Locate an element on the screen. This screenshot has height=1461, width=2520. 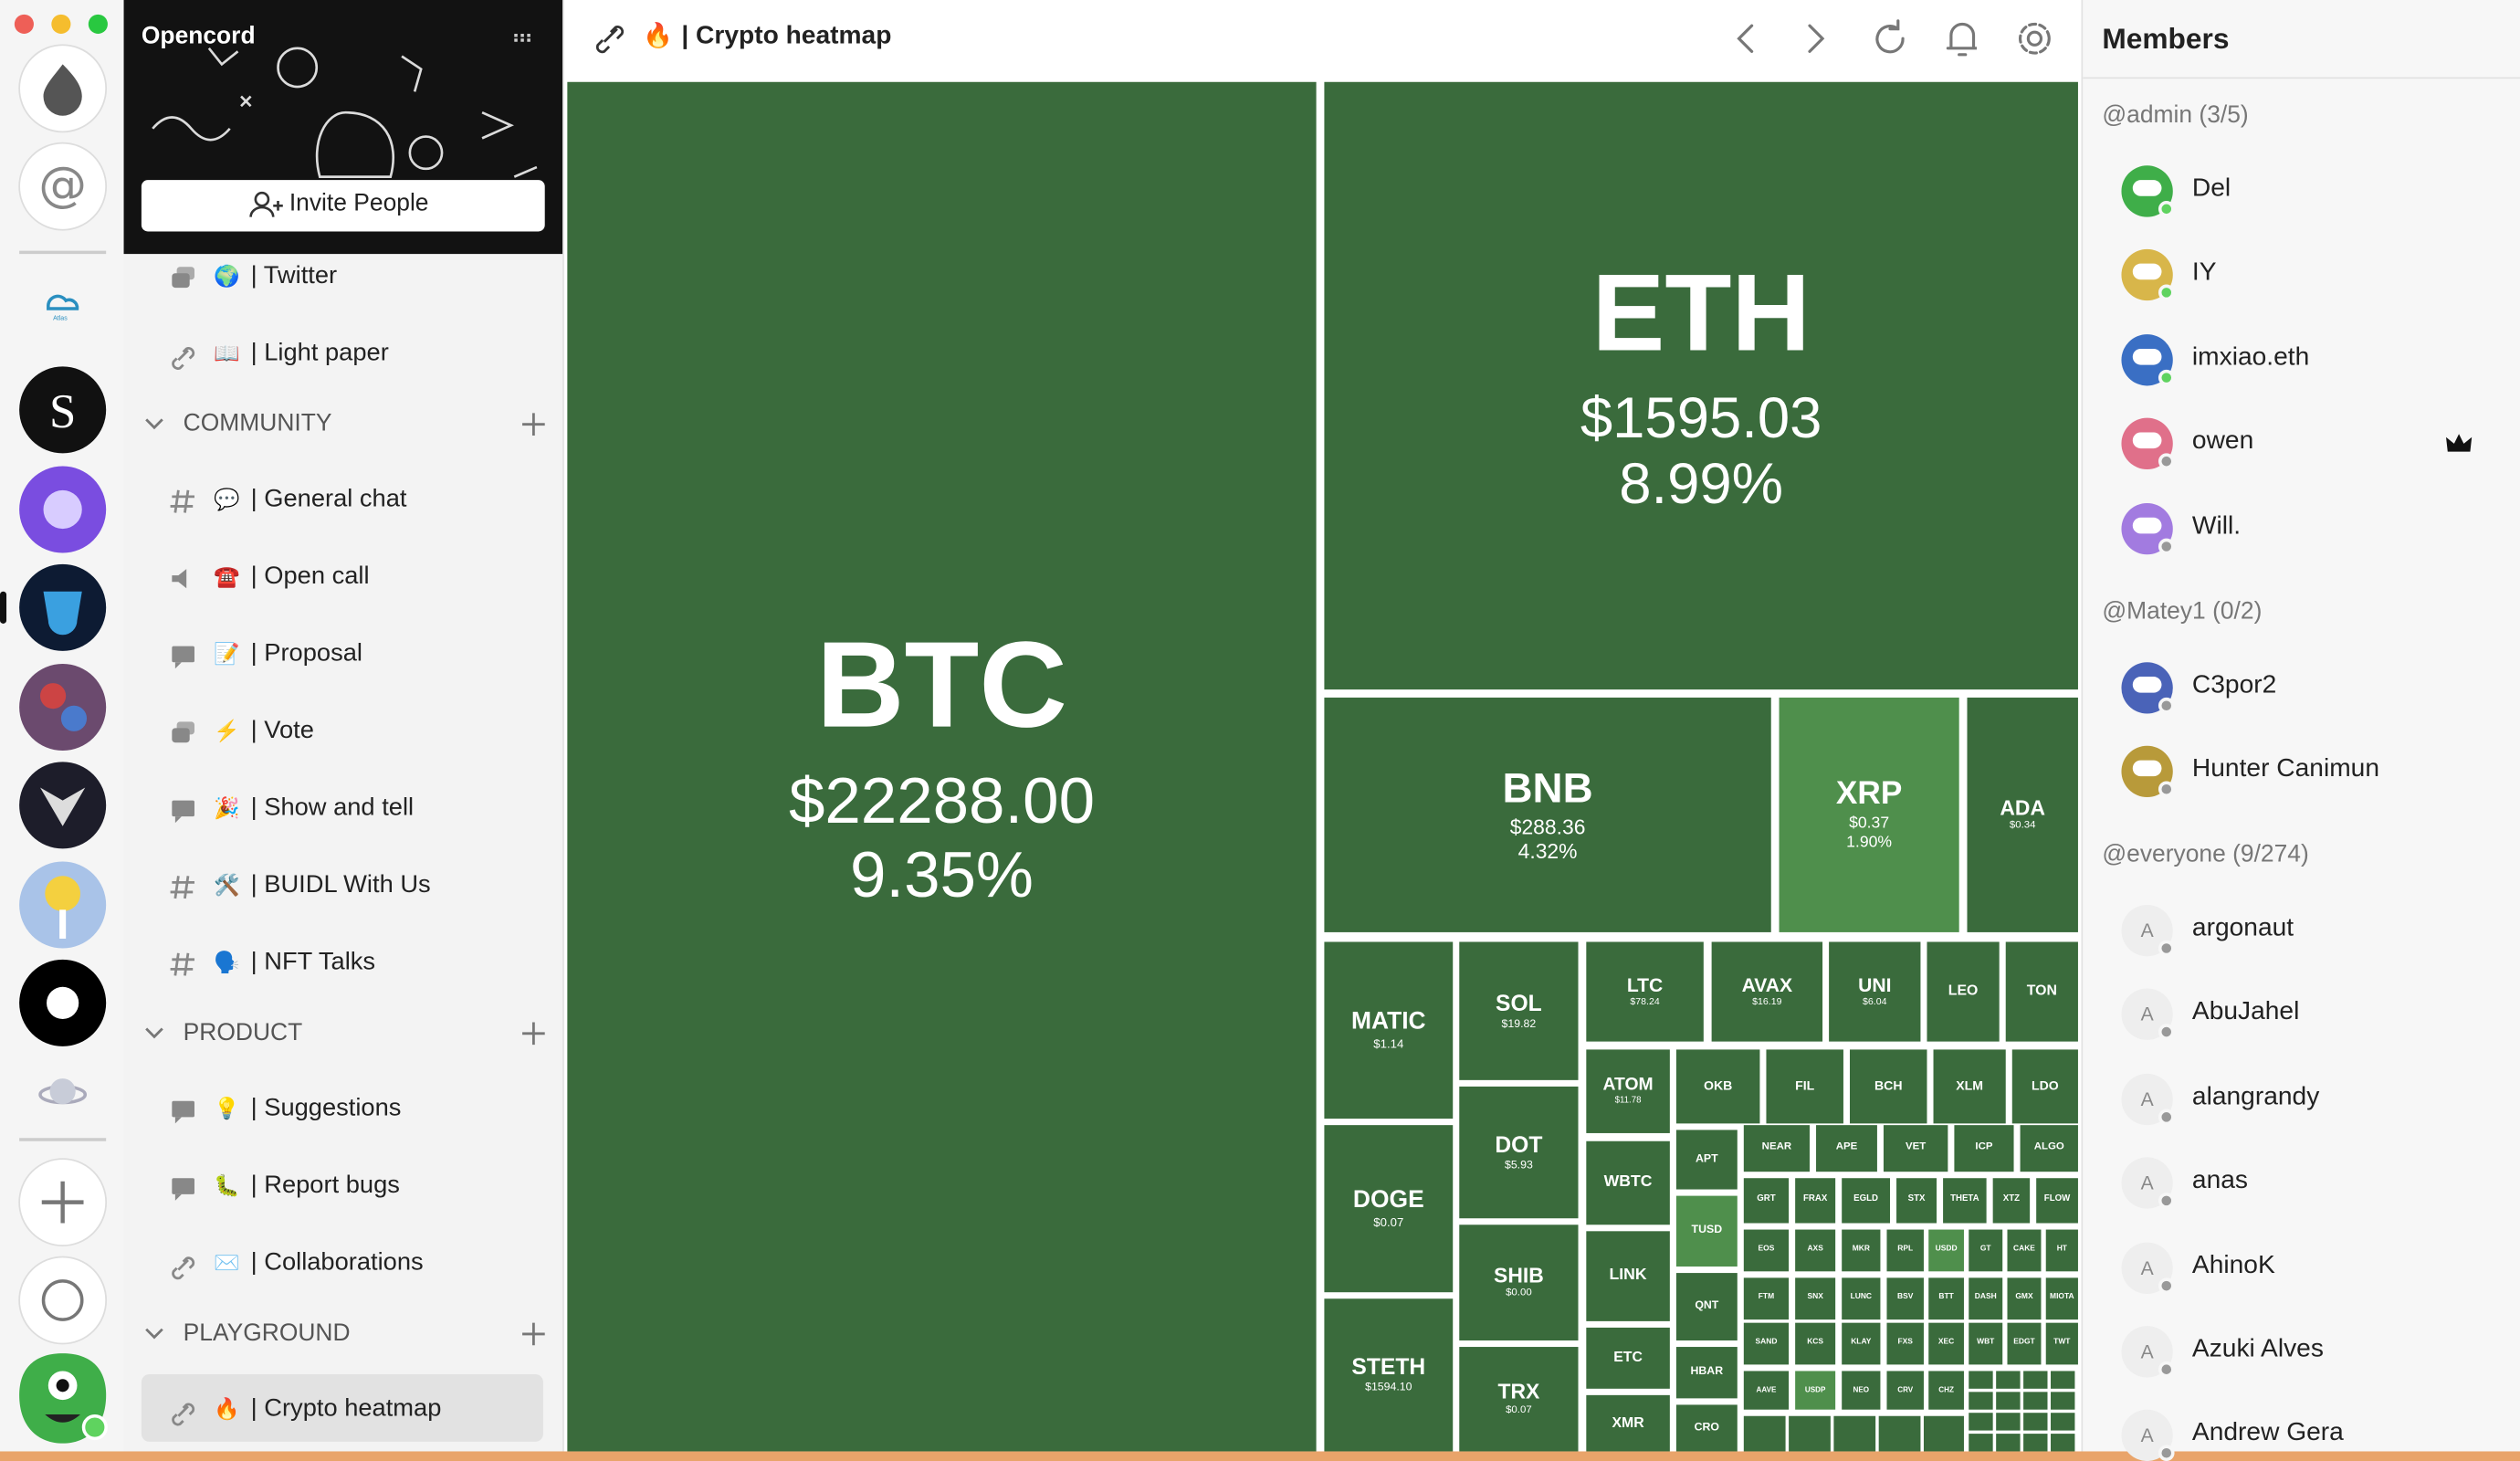
member-name: alangrandy is located at coordinates (2255, 1096).